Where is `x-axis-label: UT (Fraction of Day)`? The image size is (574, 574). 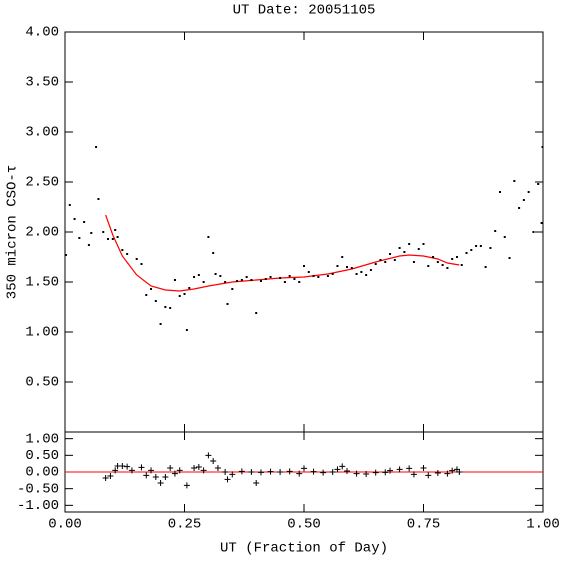
x-axis-label: UT (Fraction of Day) is located at coordinates (304, 549).